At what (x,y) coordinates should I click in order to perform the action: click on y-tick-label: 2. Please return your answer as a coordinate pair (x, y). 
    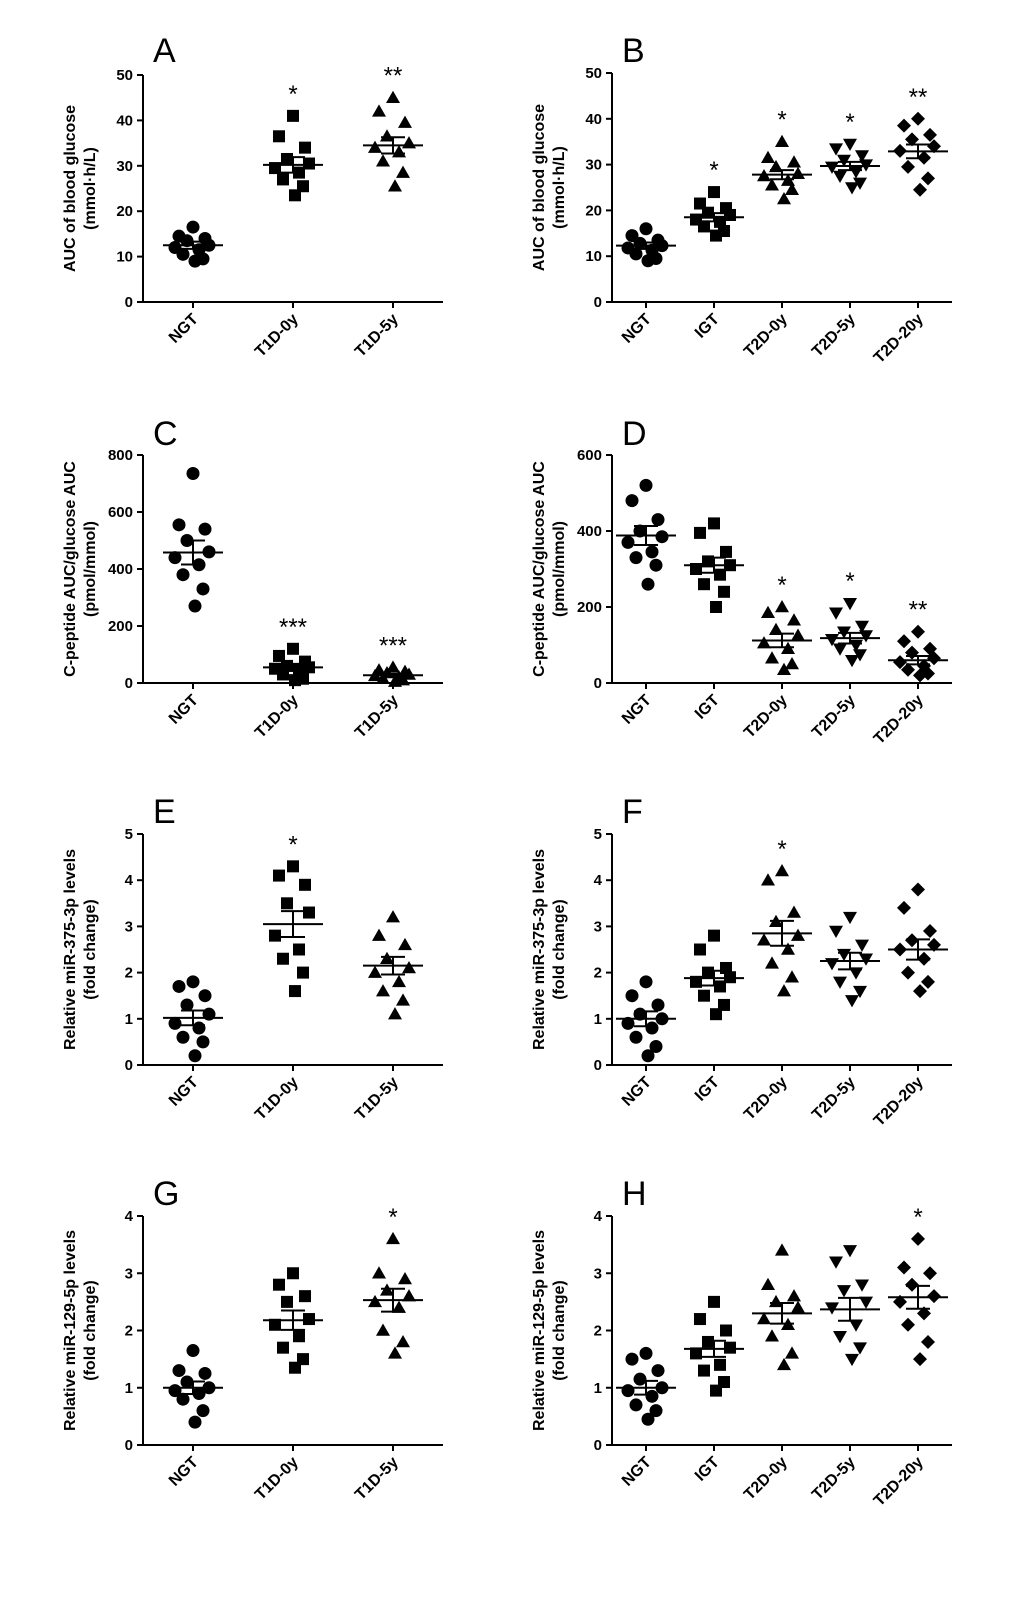
    Looking at the image, I should click on (598, 973).